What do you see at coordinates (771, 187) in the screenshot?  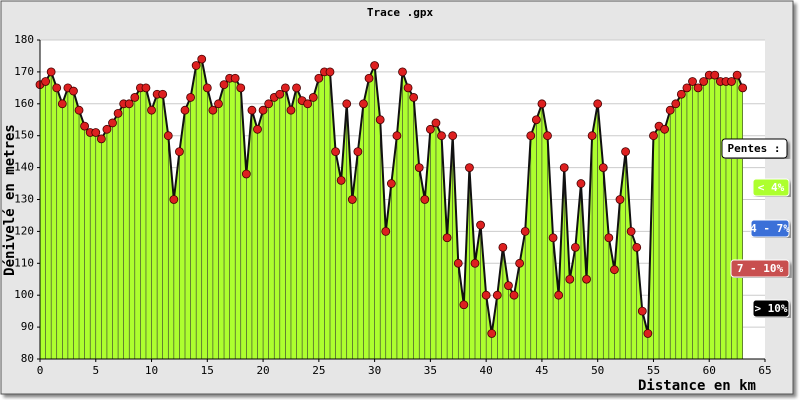 I see `legend-label: < 4%` at bounding box center [771, 187].